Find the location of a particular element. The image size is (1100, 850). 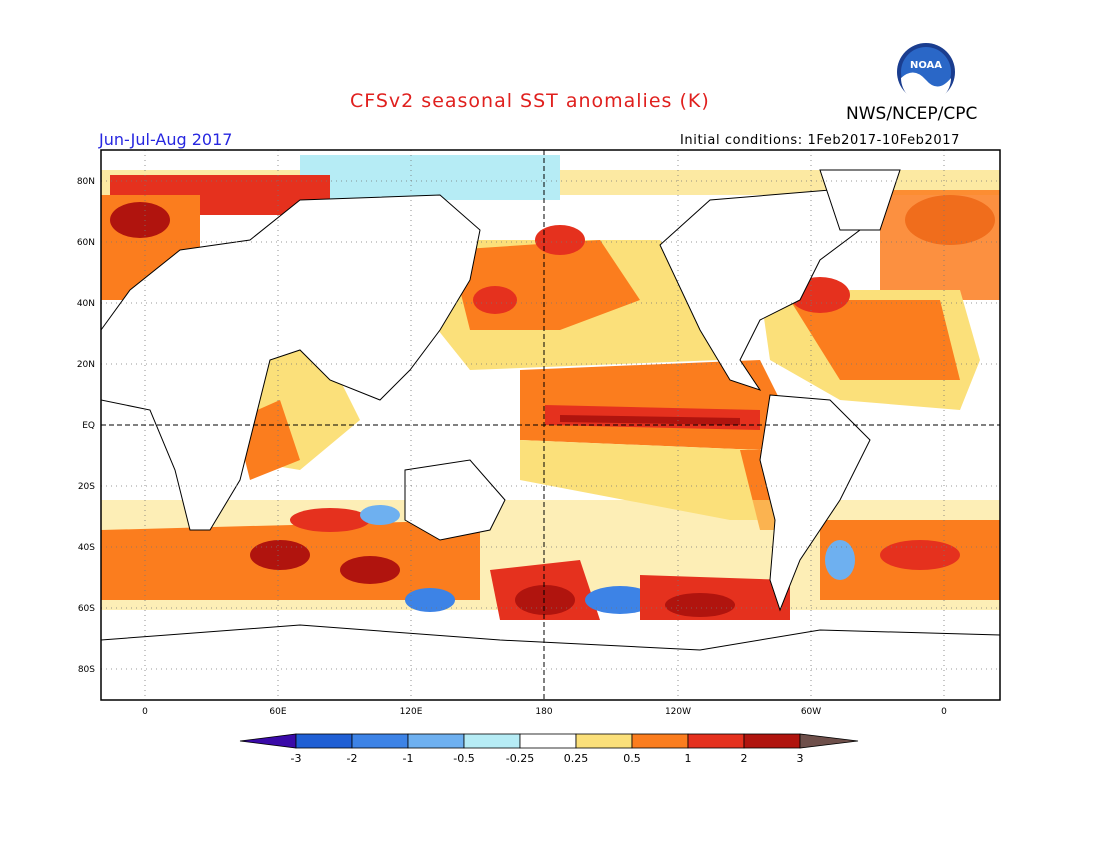

landmass-greenland is located at coordinates (860, 200).